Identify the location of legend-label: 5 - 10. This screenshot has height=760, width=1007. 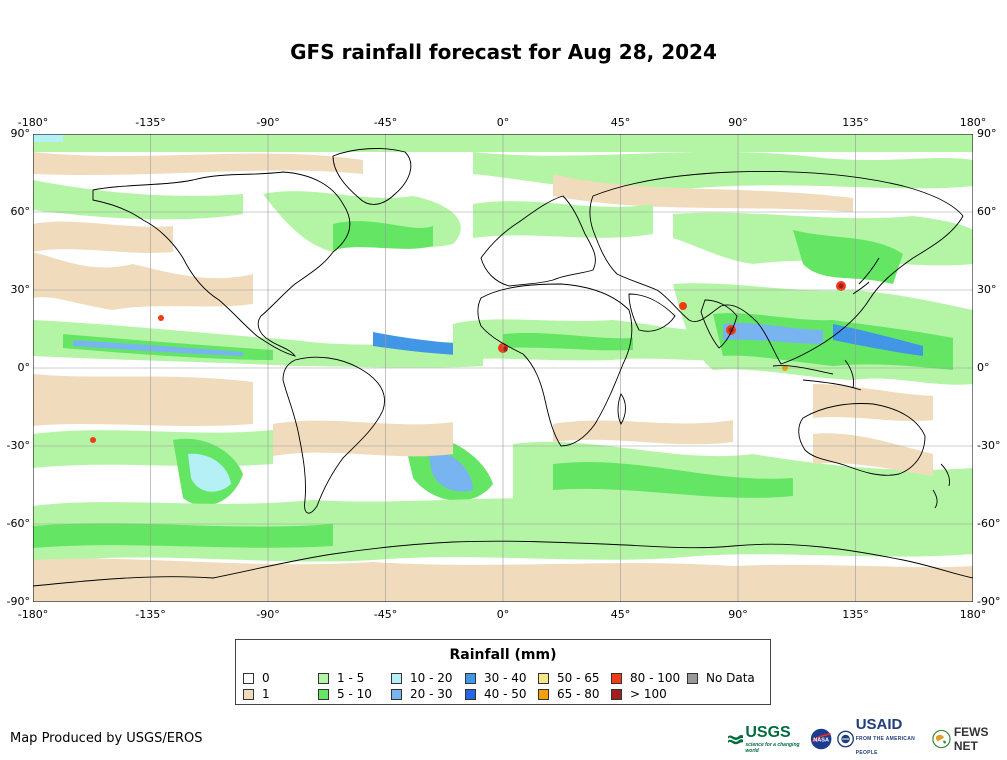
(354, 694).